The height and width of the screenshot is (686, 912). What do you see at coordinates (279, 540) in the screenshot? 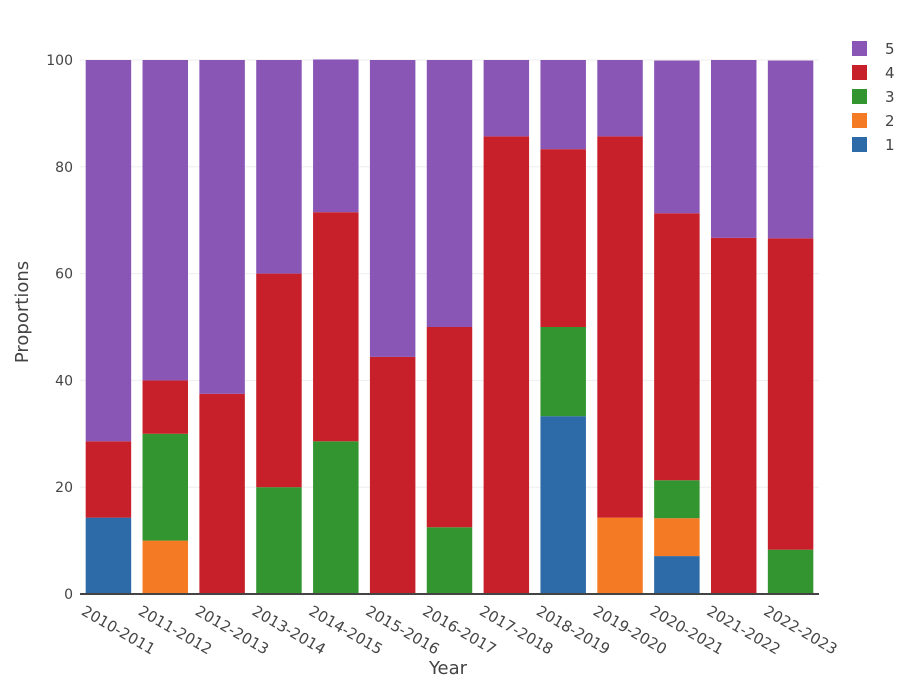
I see `bar-segment-3-2013-2014` at bounding box center [279, 540].